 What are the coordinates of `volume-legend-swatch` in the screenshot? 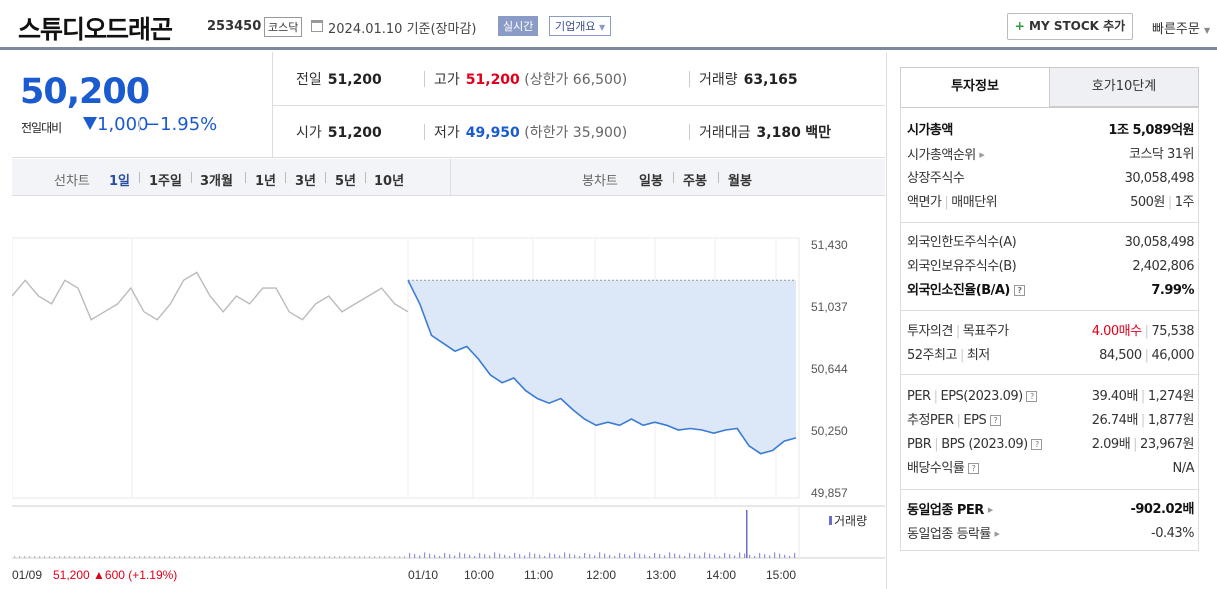 It's located at (830, 520).